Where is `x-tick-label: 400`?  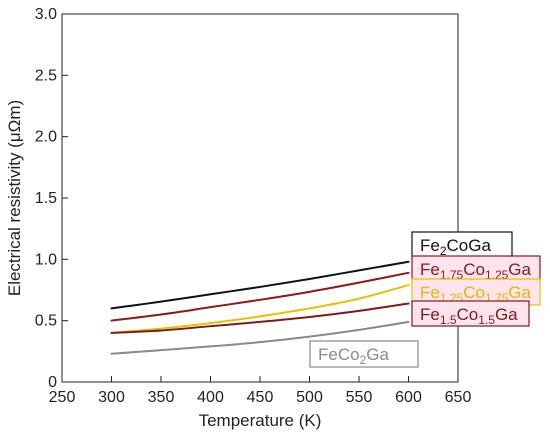
x-tick-label: 400 is located at coordinates (210, 397).